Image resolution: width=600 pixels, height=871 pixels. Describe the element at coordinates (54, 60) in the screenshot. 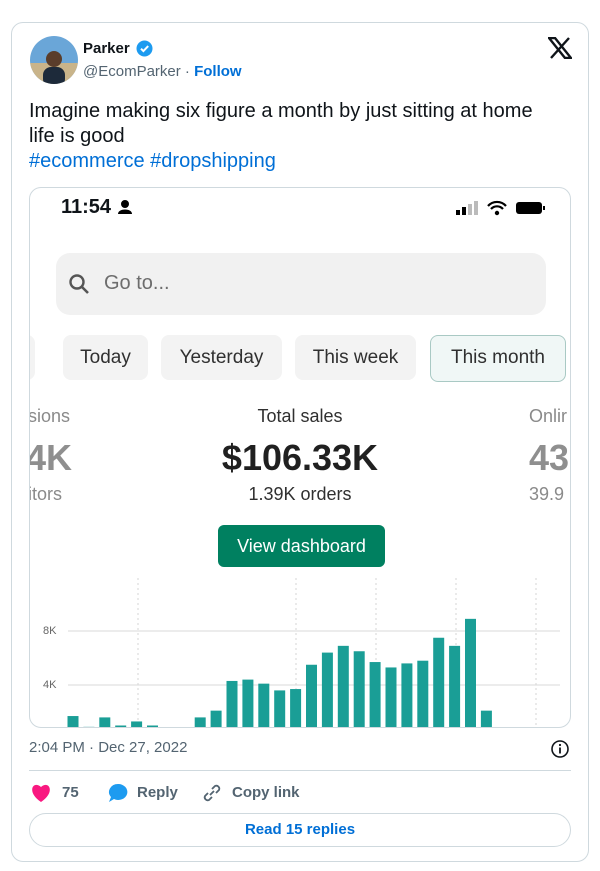

I see `avatar` at that location.